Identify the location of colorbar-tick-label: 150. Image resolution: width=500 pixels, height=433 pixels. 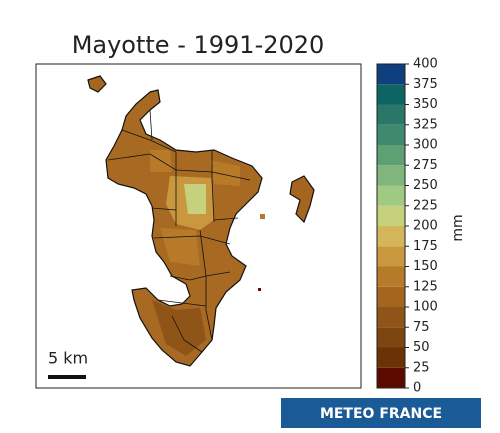
(425, 266).